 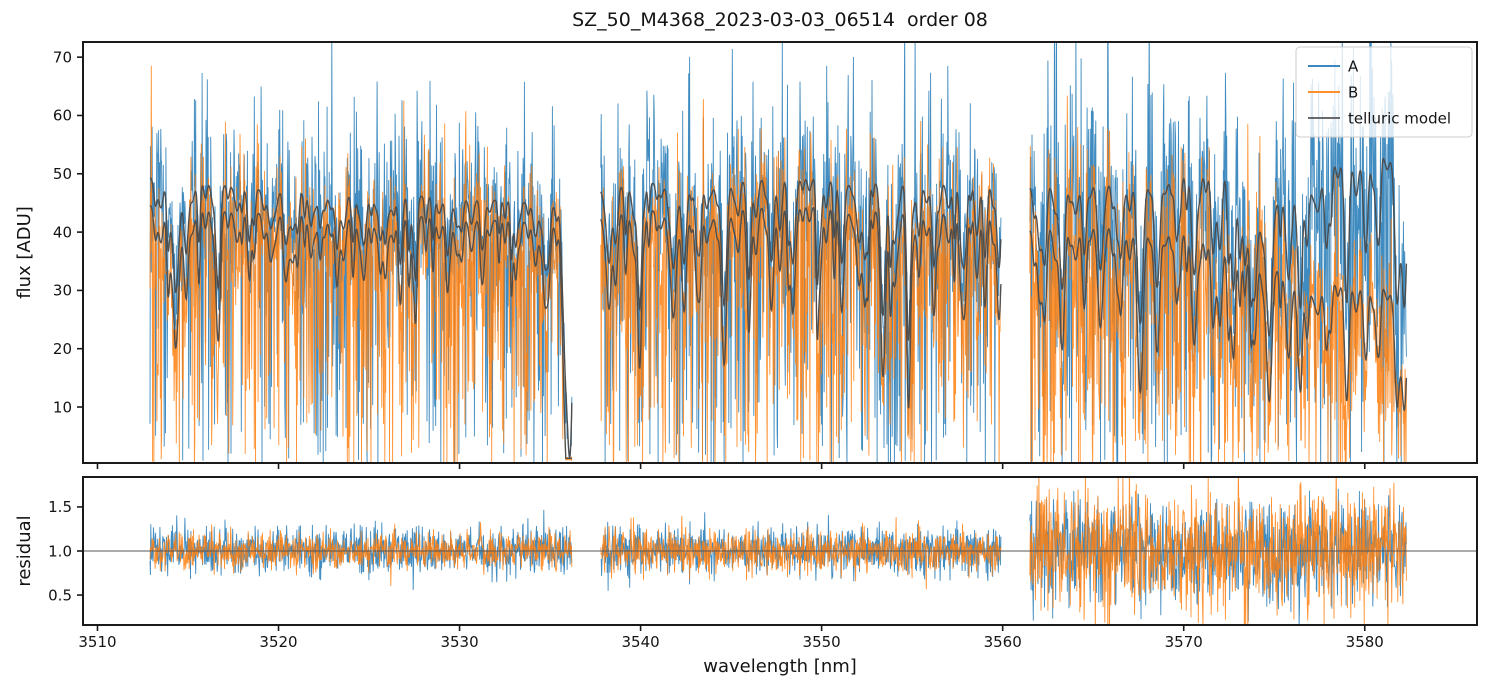 What do you see at coordinates (1184, 642) in the screenshot?
I see `x-tick-label: 3570` at bounding box center [1184, 642].